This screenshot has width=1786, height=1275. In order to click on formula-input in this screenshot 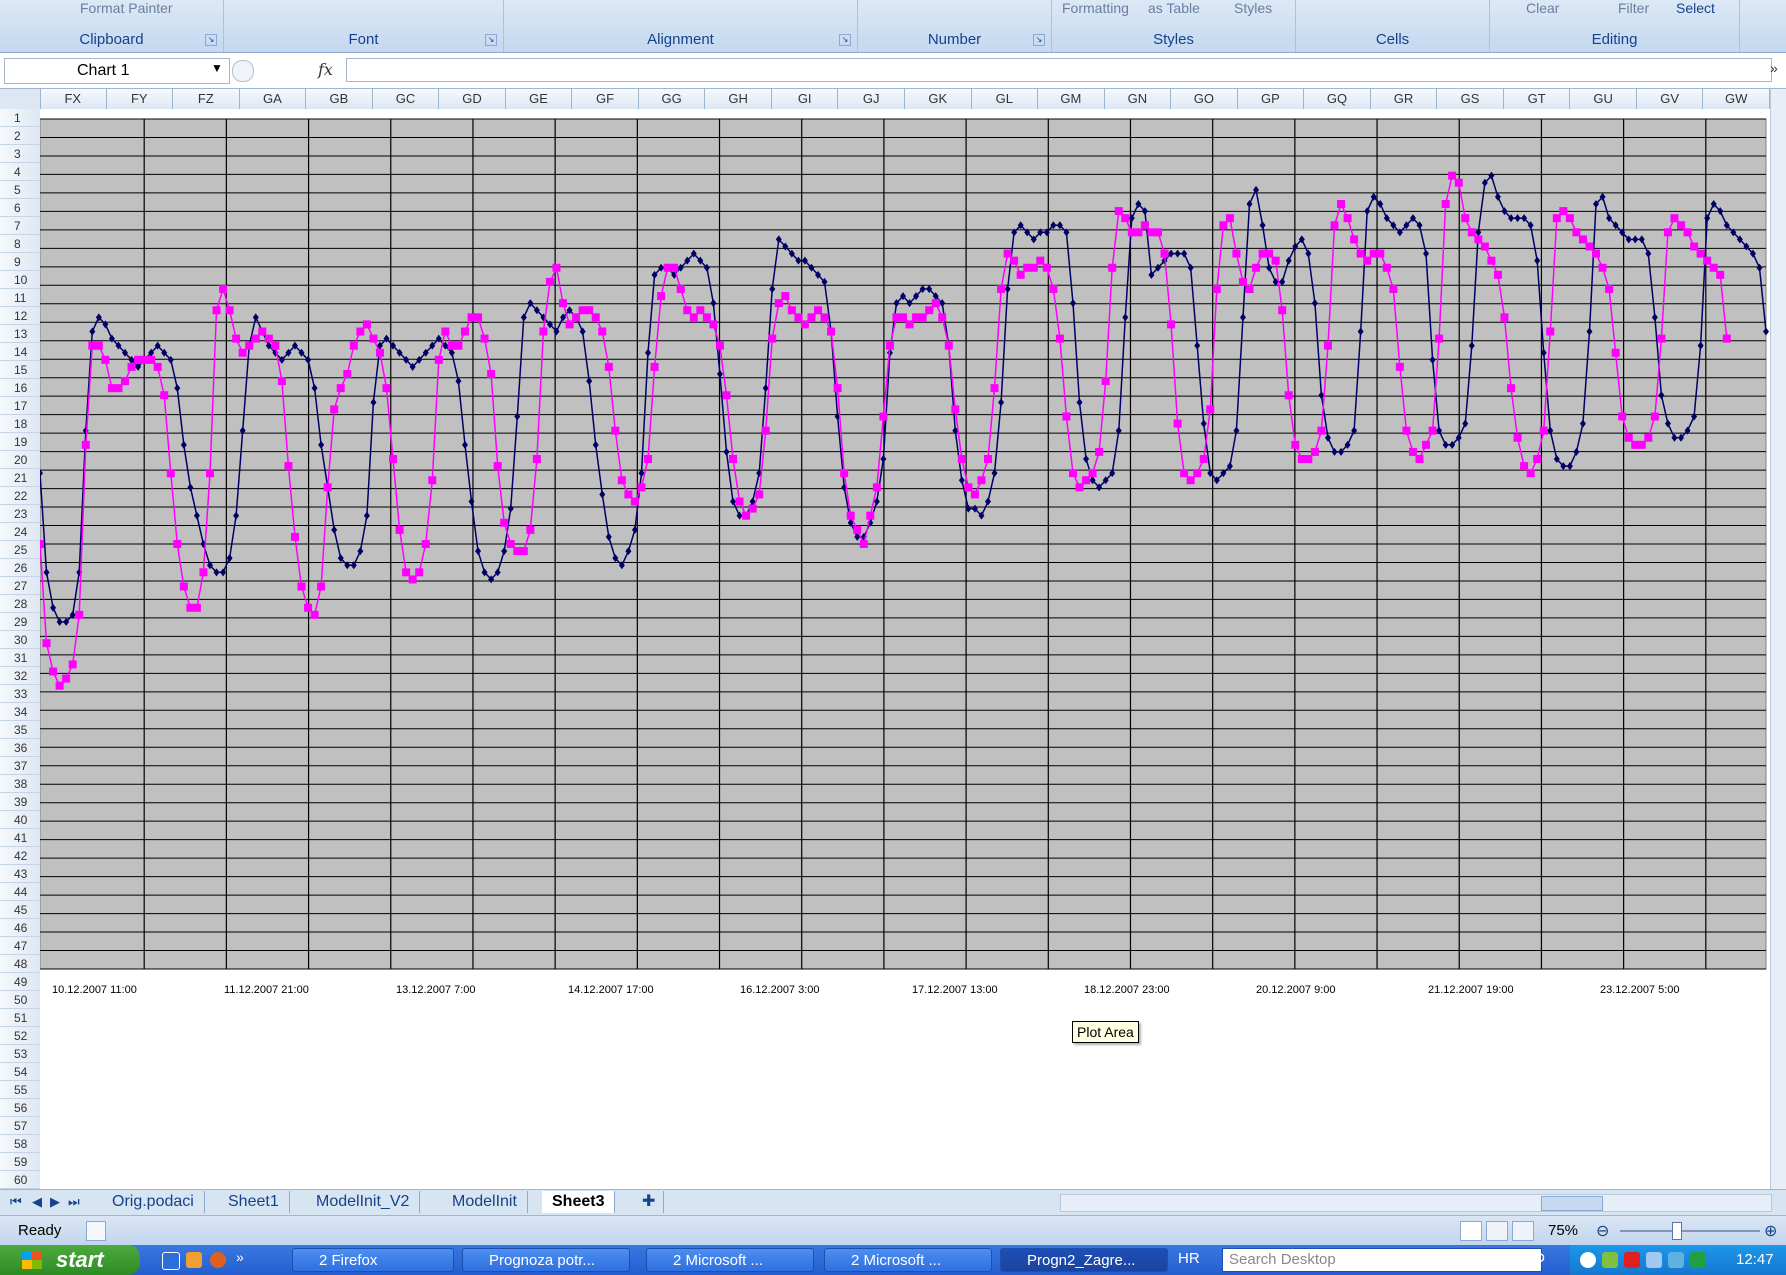, I will do `click(1059, 70)`.